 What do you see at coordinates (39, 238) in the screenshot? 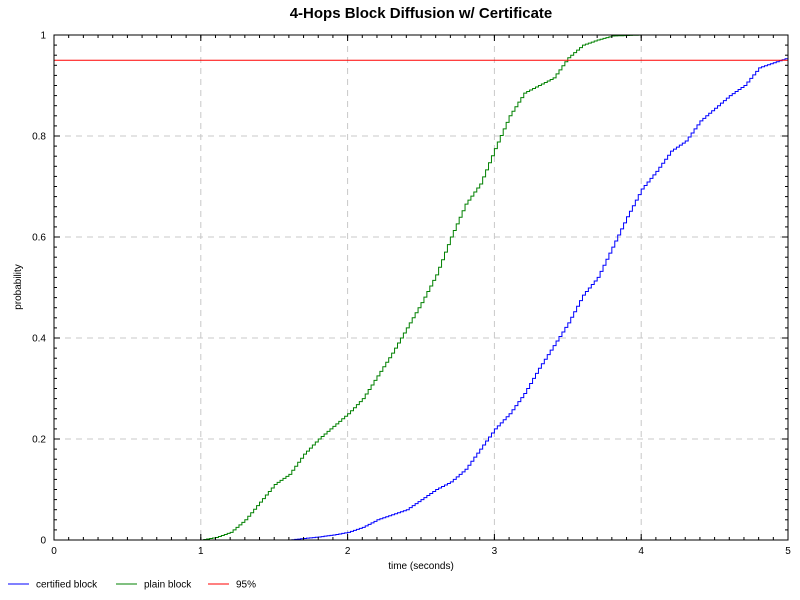
I see `y-tick-label: 0.6` at bounding box center [39, 238].